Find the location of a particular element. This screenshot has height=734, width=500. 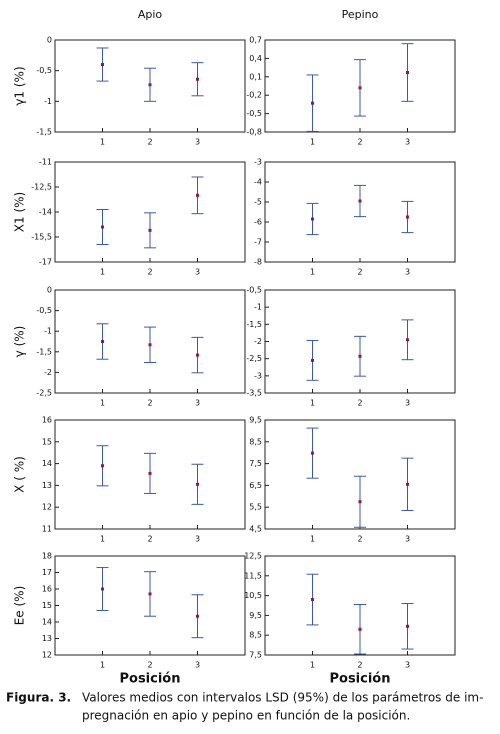

y-axis-label: γ1 (%) is located at coordinates (20, 85).